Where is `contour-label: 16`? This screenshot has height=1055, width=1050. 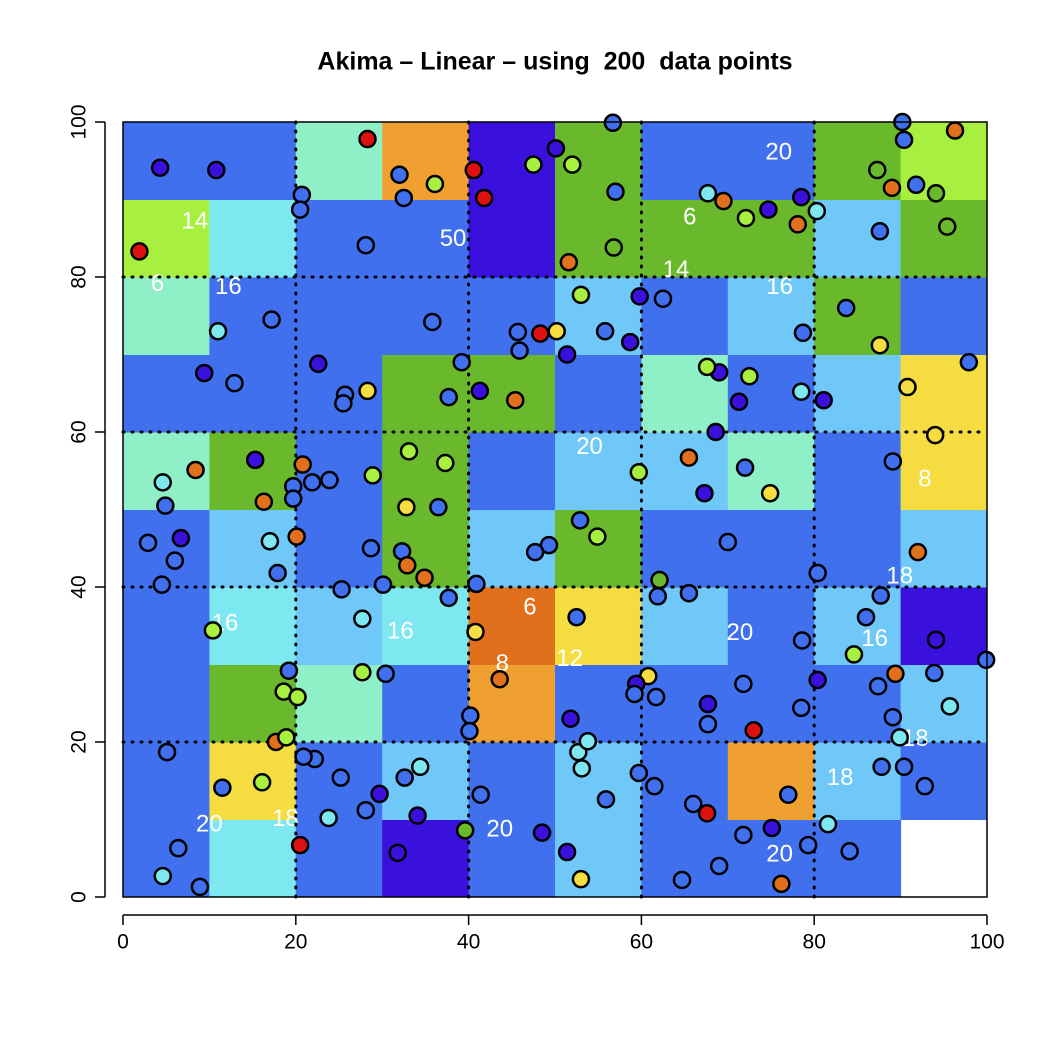
contour-label: 16 is located at coordinates (228, 286).